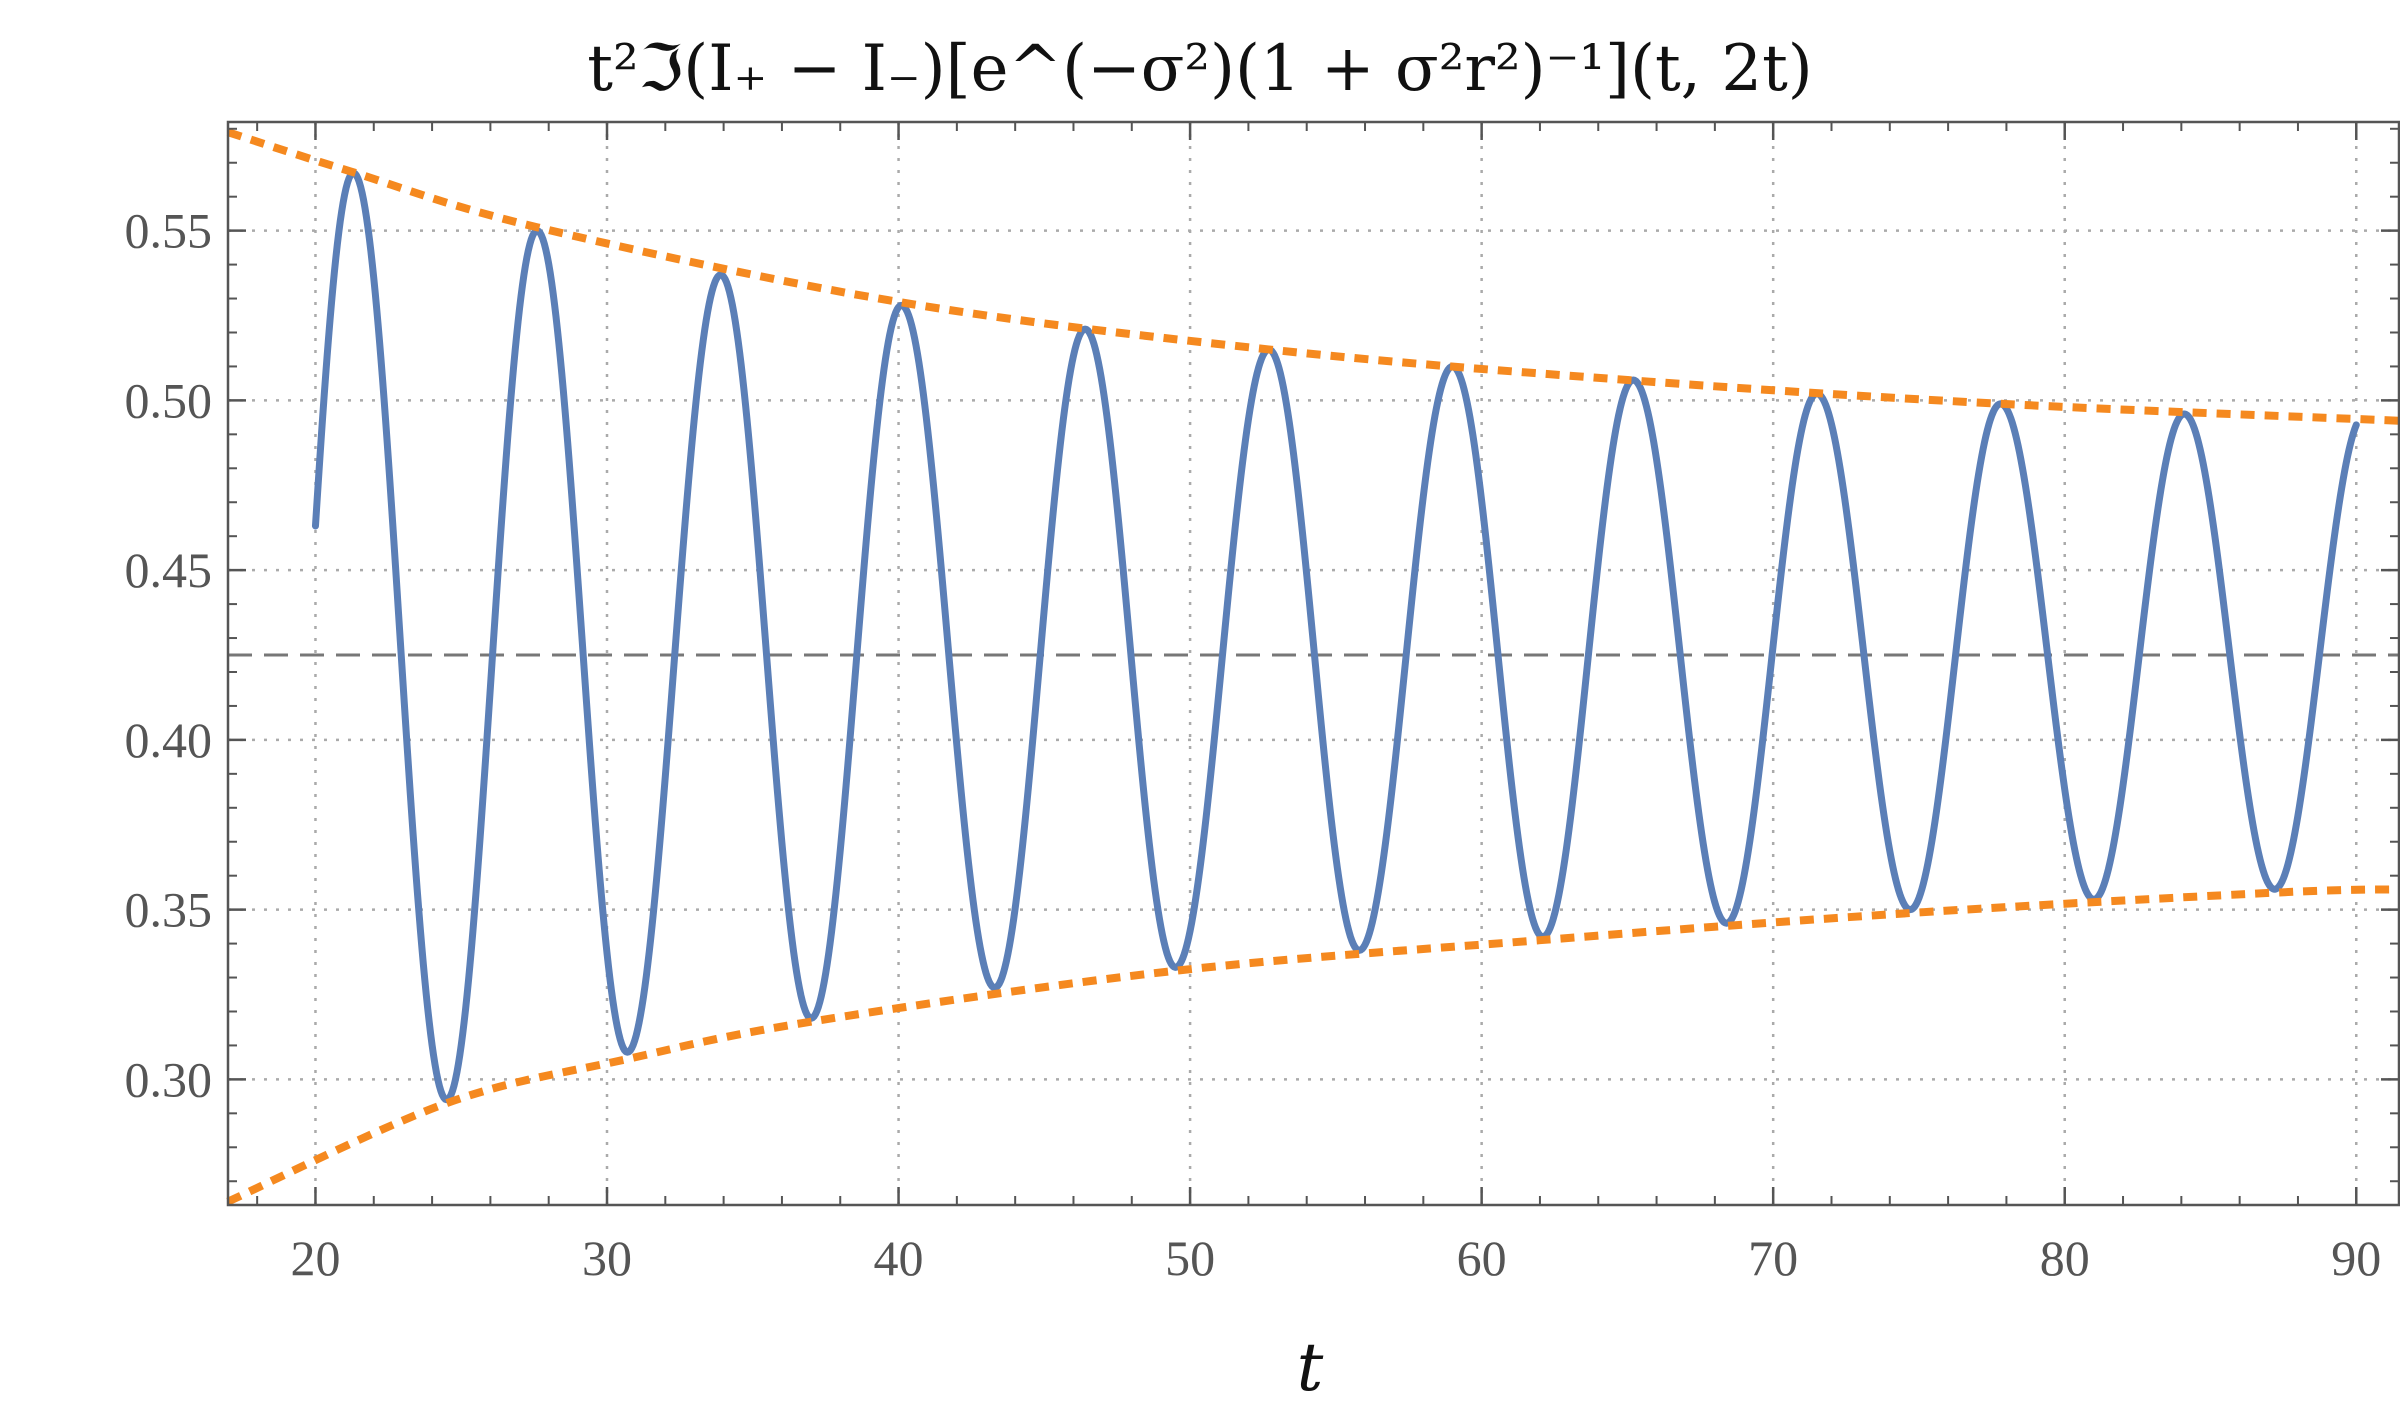 The width and height of the screenshot is (2400, 1427). Describe the element at coordinates (899, 1258) in the screenshot. I see `x-tick-label: 40` at that location.